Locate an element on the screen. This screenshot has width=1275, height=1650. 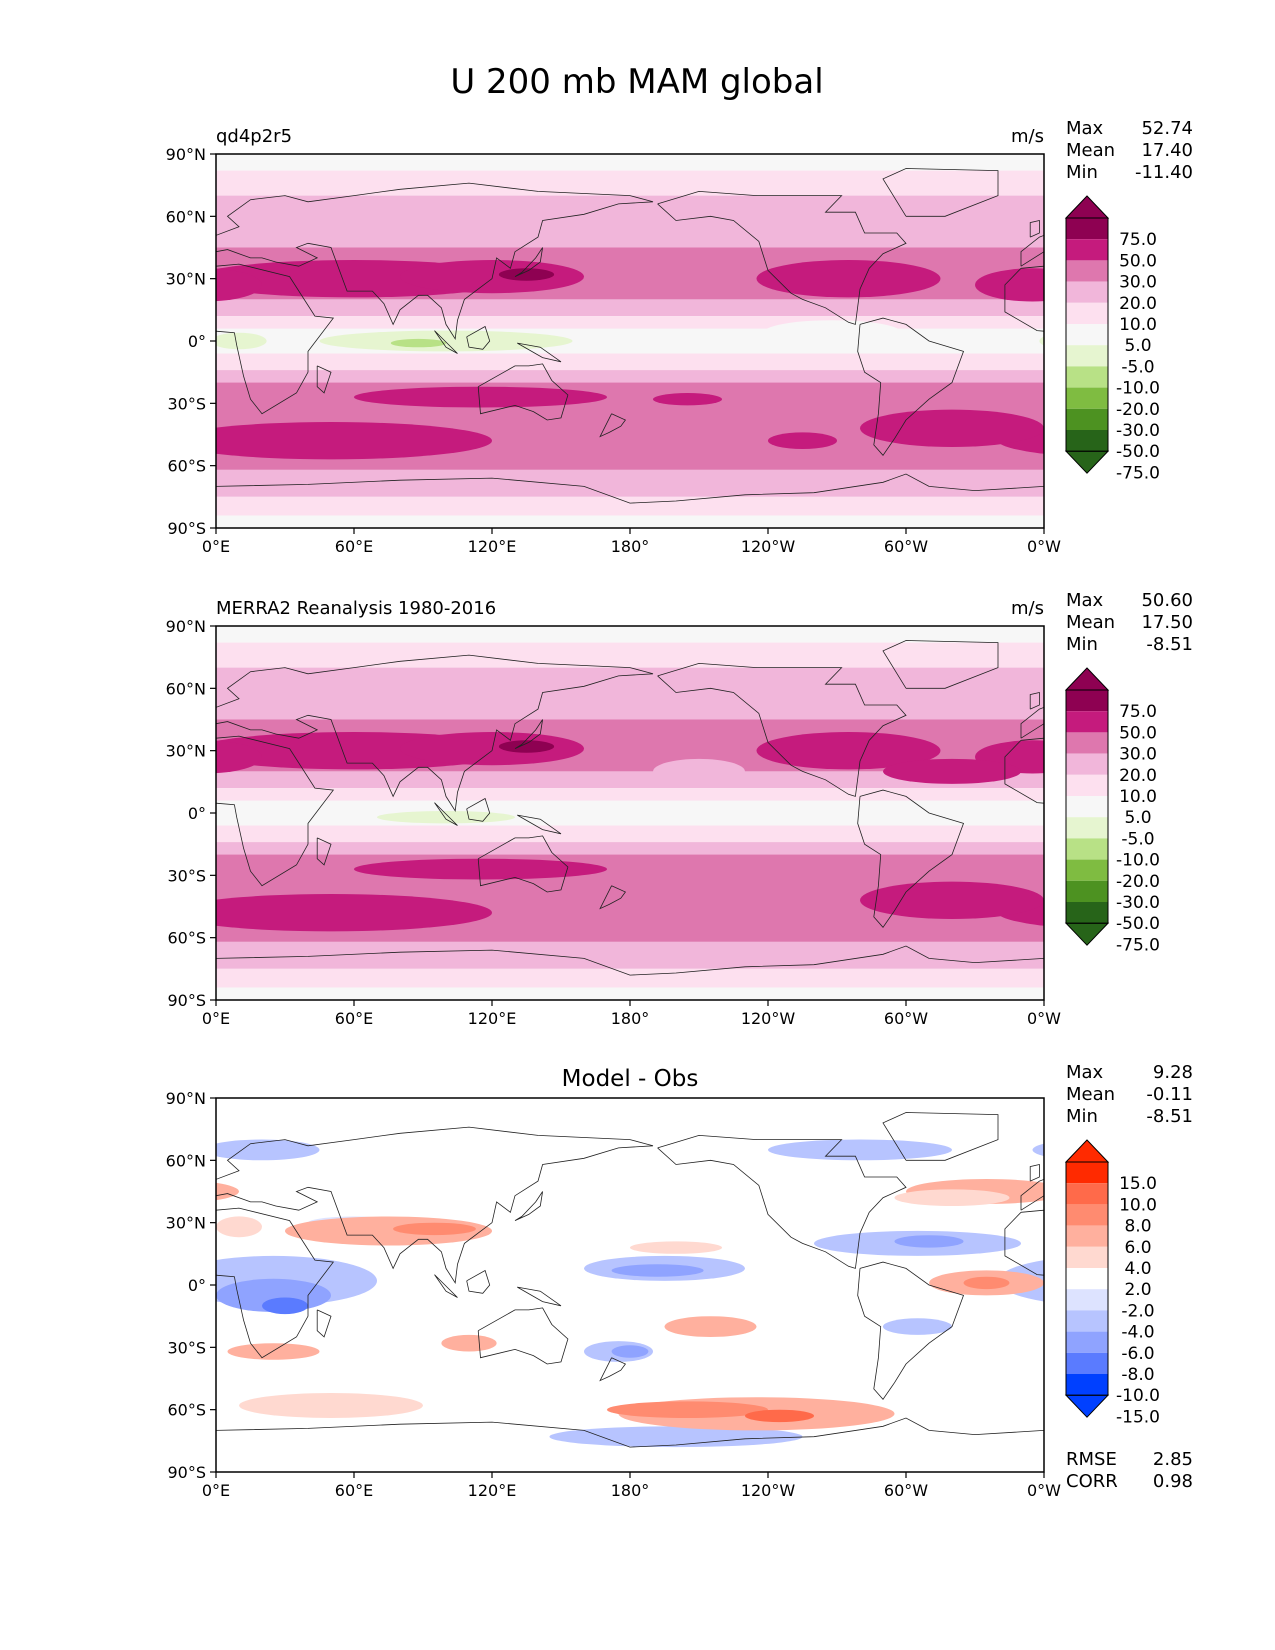
panel-units: m/s is located at coordinates (1027, 608).